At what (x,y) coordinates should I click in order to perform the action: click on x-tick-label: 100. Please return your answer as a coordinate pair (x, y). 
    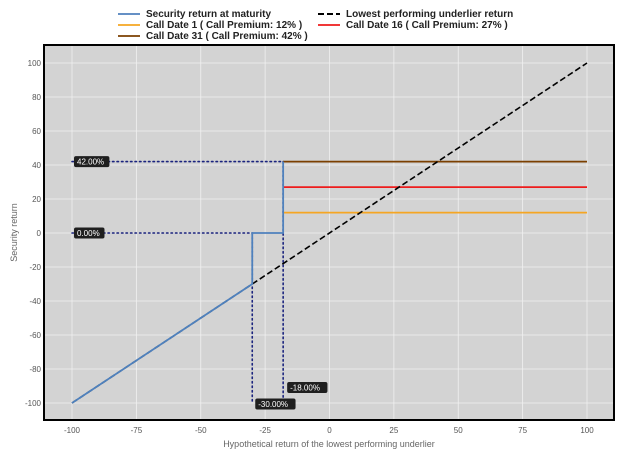
    Looking at the image, I should click on (587, 430).